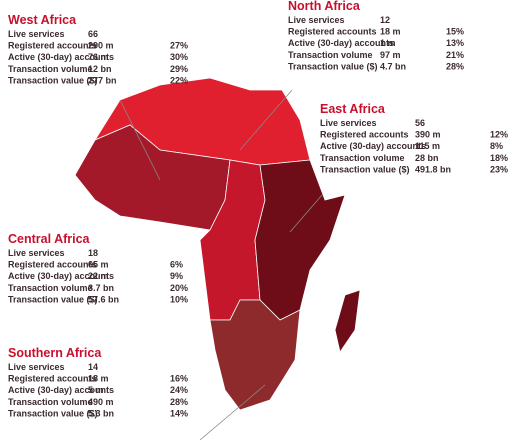 Image resolution: width=528 pixels, height=444 pixels. I want to click on row-value: 491.8 bn, so click(433, 169).